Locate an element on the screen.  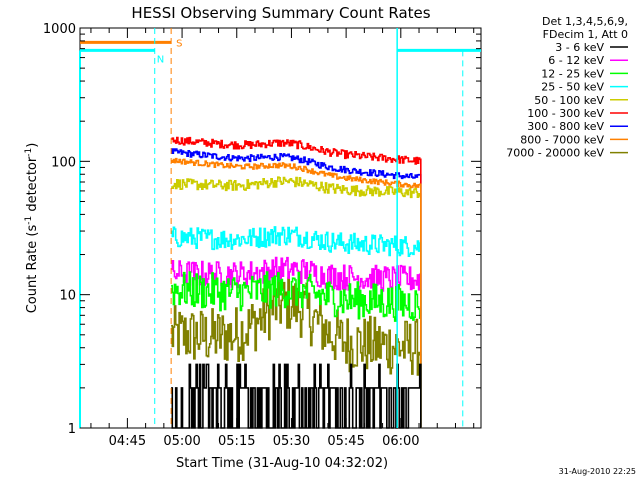
legend-entry-label: 6 - 12 keV is located at coordinates (576, 60).